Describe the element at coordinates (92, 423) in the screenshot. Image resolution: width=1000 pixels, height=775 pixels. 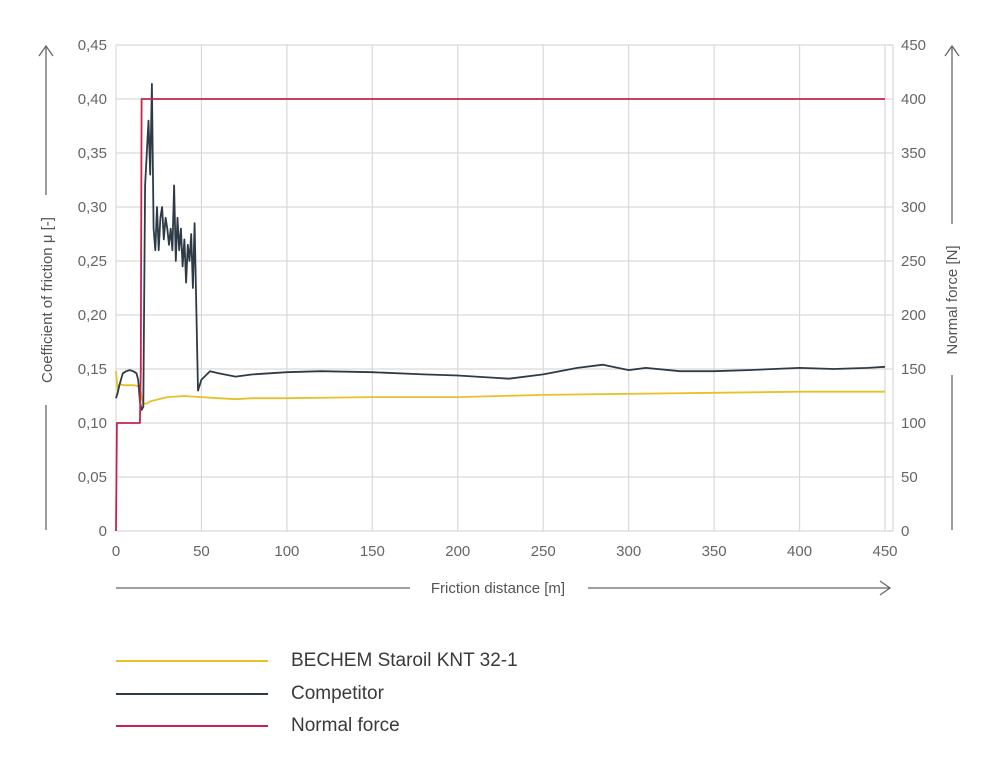
I see `y-tick-label: 0,10` at that location.